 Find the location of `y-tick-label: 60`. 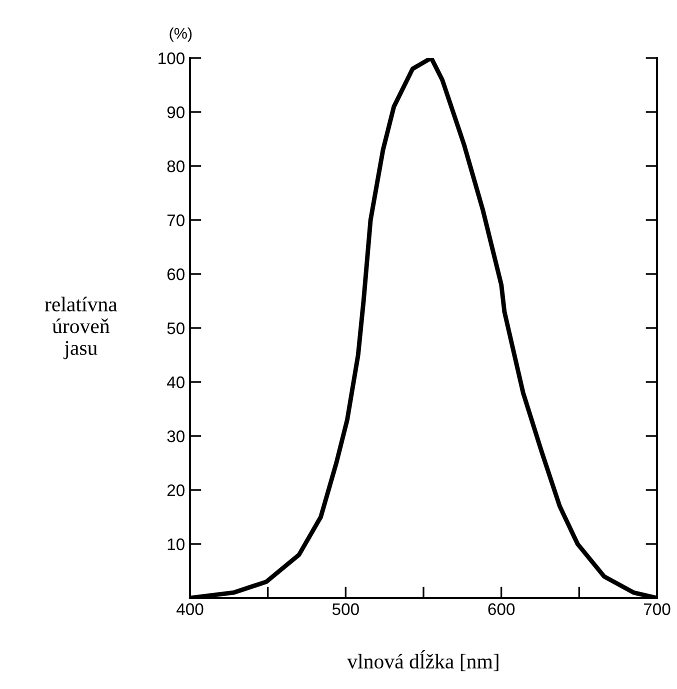

y-tick-label: 60 is located at coordinates (175, 274).